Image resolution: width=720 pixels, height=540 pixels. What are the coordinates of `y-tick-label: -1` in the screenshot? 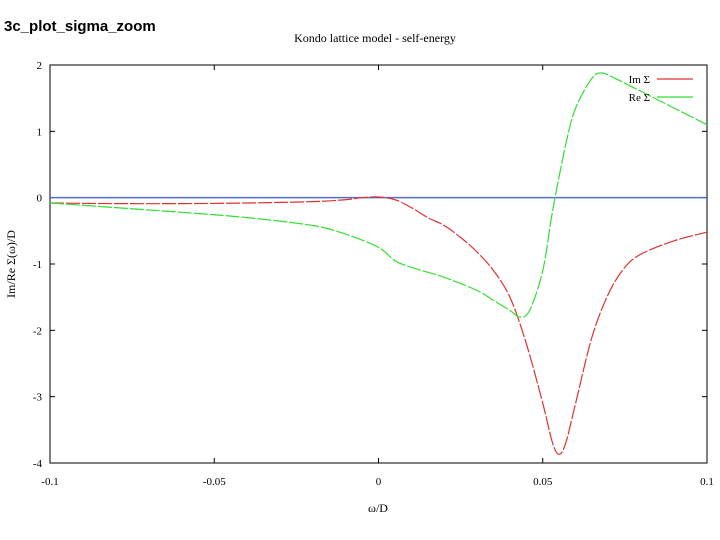 It's located at (37, 265).